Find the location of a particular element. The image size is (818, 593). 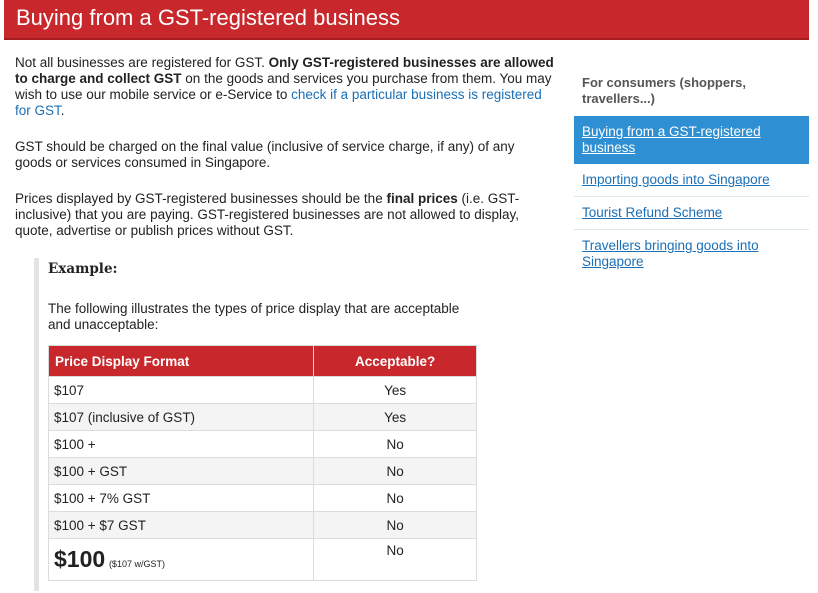

table-header-row: Price Display Format Acceptable? is located at coordinates (262, 361).